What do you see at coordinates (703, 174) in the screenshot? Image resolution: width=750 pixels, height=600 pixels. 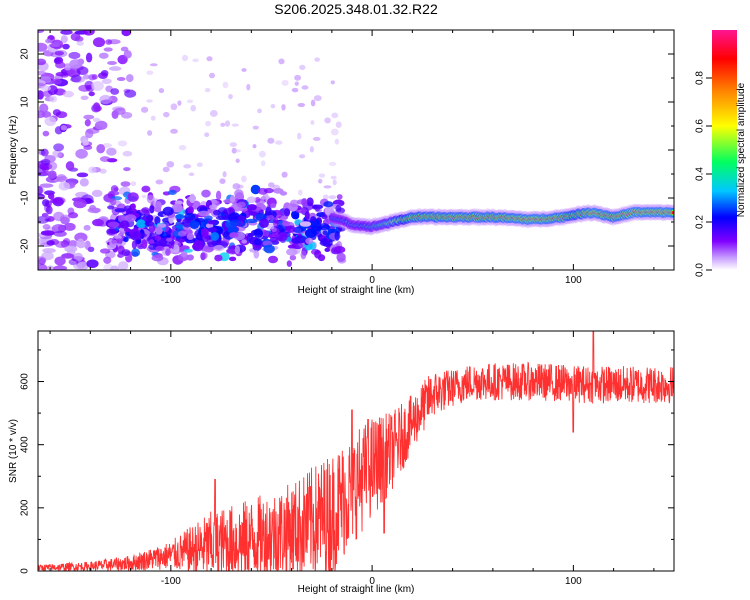 I see `colorbar-ticks: 0.0 0.2 0.4 0.6 0.8` at bounding box center [703, 174].